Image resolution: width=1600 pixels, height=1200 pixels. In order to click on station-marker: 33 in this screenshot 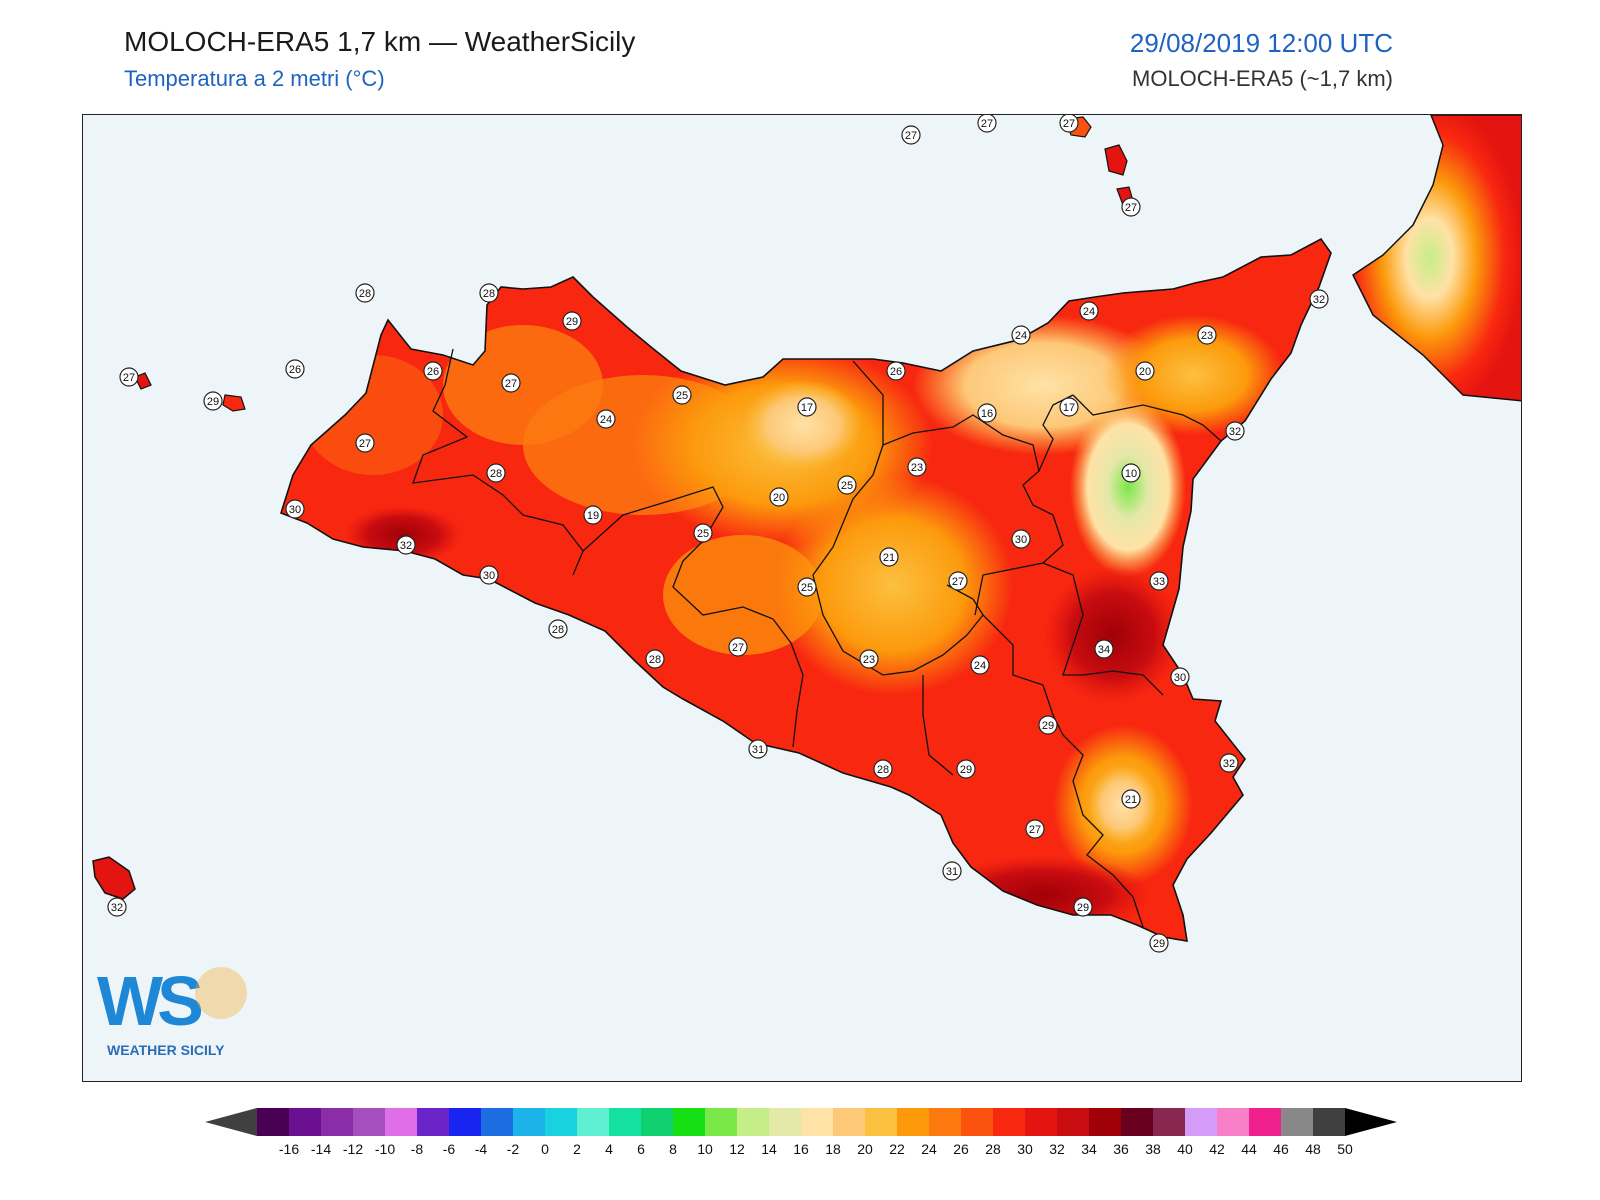, I will do `click(1159, 581)`.